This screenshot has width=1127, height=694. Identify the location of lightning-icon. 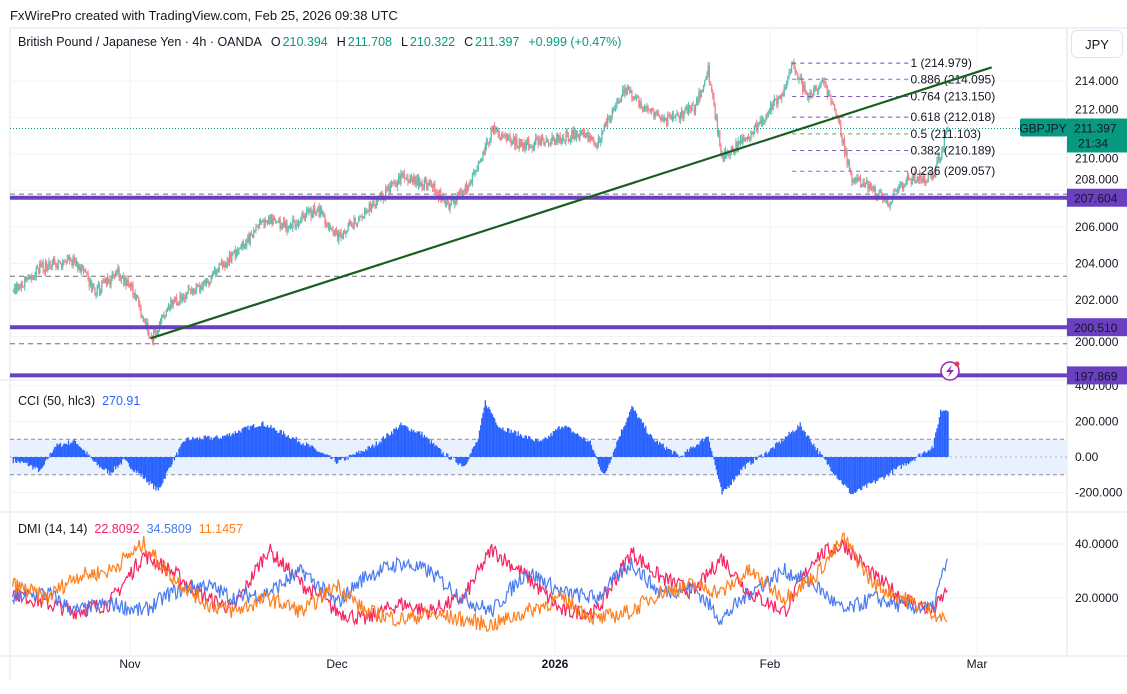
(950, 371).